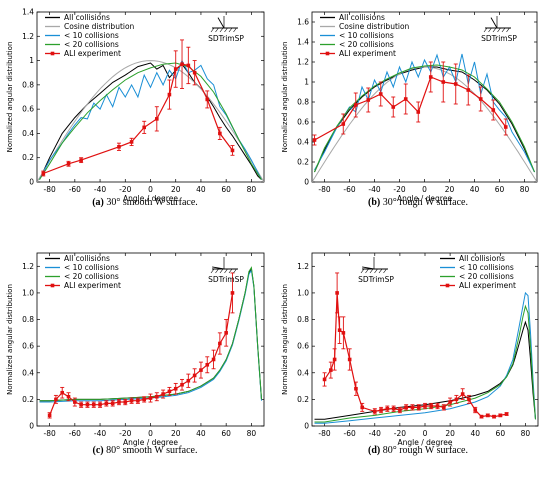 Image resolution: width=550 pixels, height=478 pixels. I want to click on y-tick-label: 1.4, so click(303, 42).